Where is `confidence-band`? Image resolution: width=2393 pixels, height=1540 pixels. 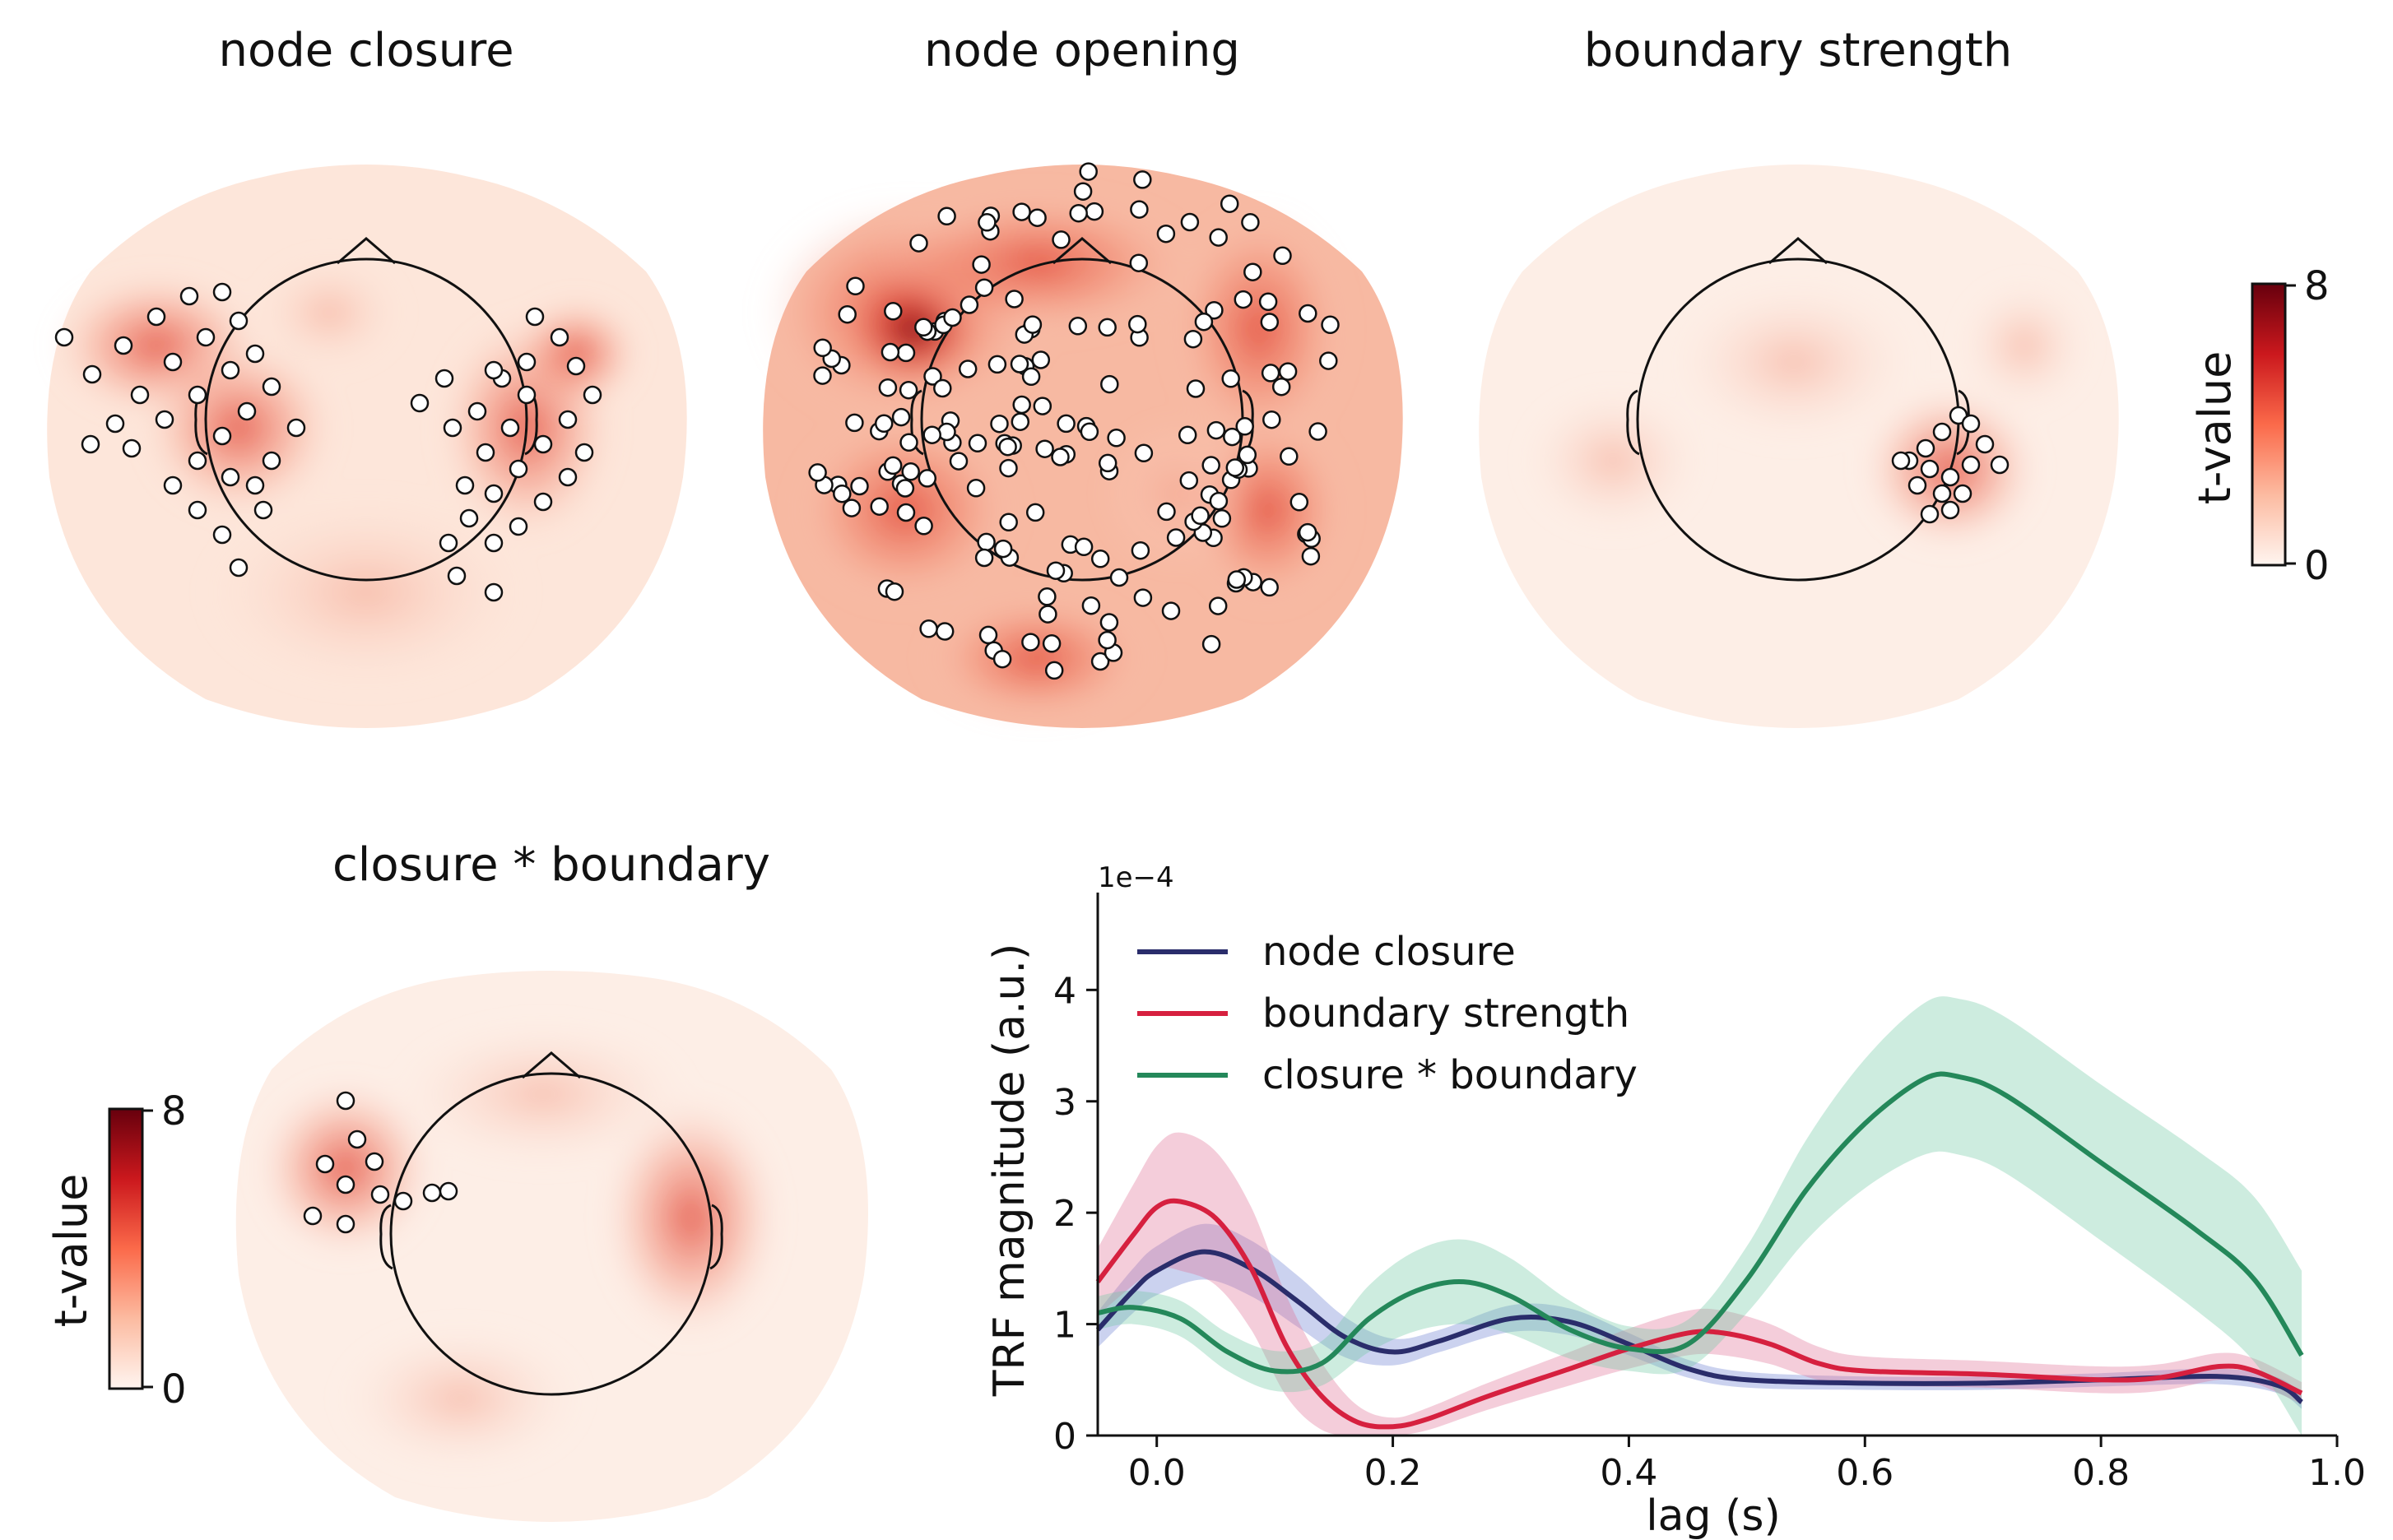 confidence-band is located at coordinates (1700, 1216).